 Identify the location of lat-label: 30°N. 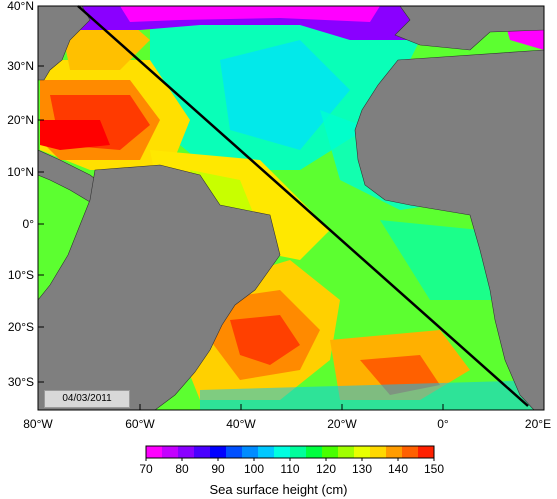
(20, 66).